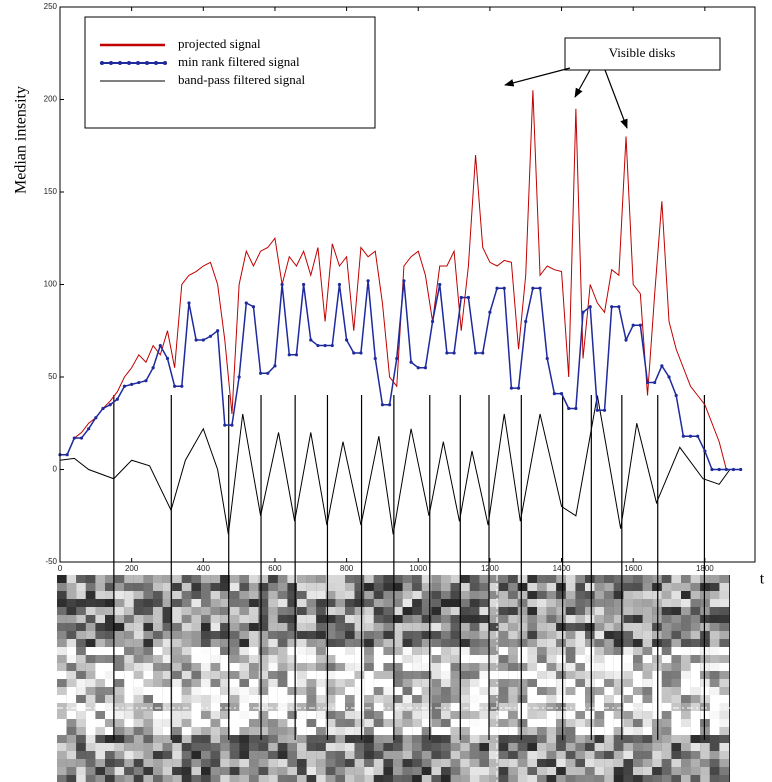 This screenshot has height=782, width=772. What do you see at coordinates (55, 469) in the screenshot?
I see `y-tick-label: 0` at bounding box center [55, 469].